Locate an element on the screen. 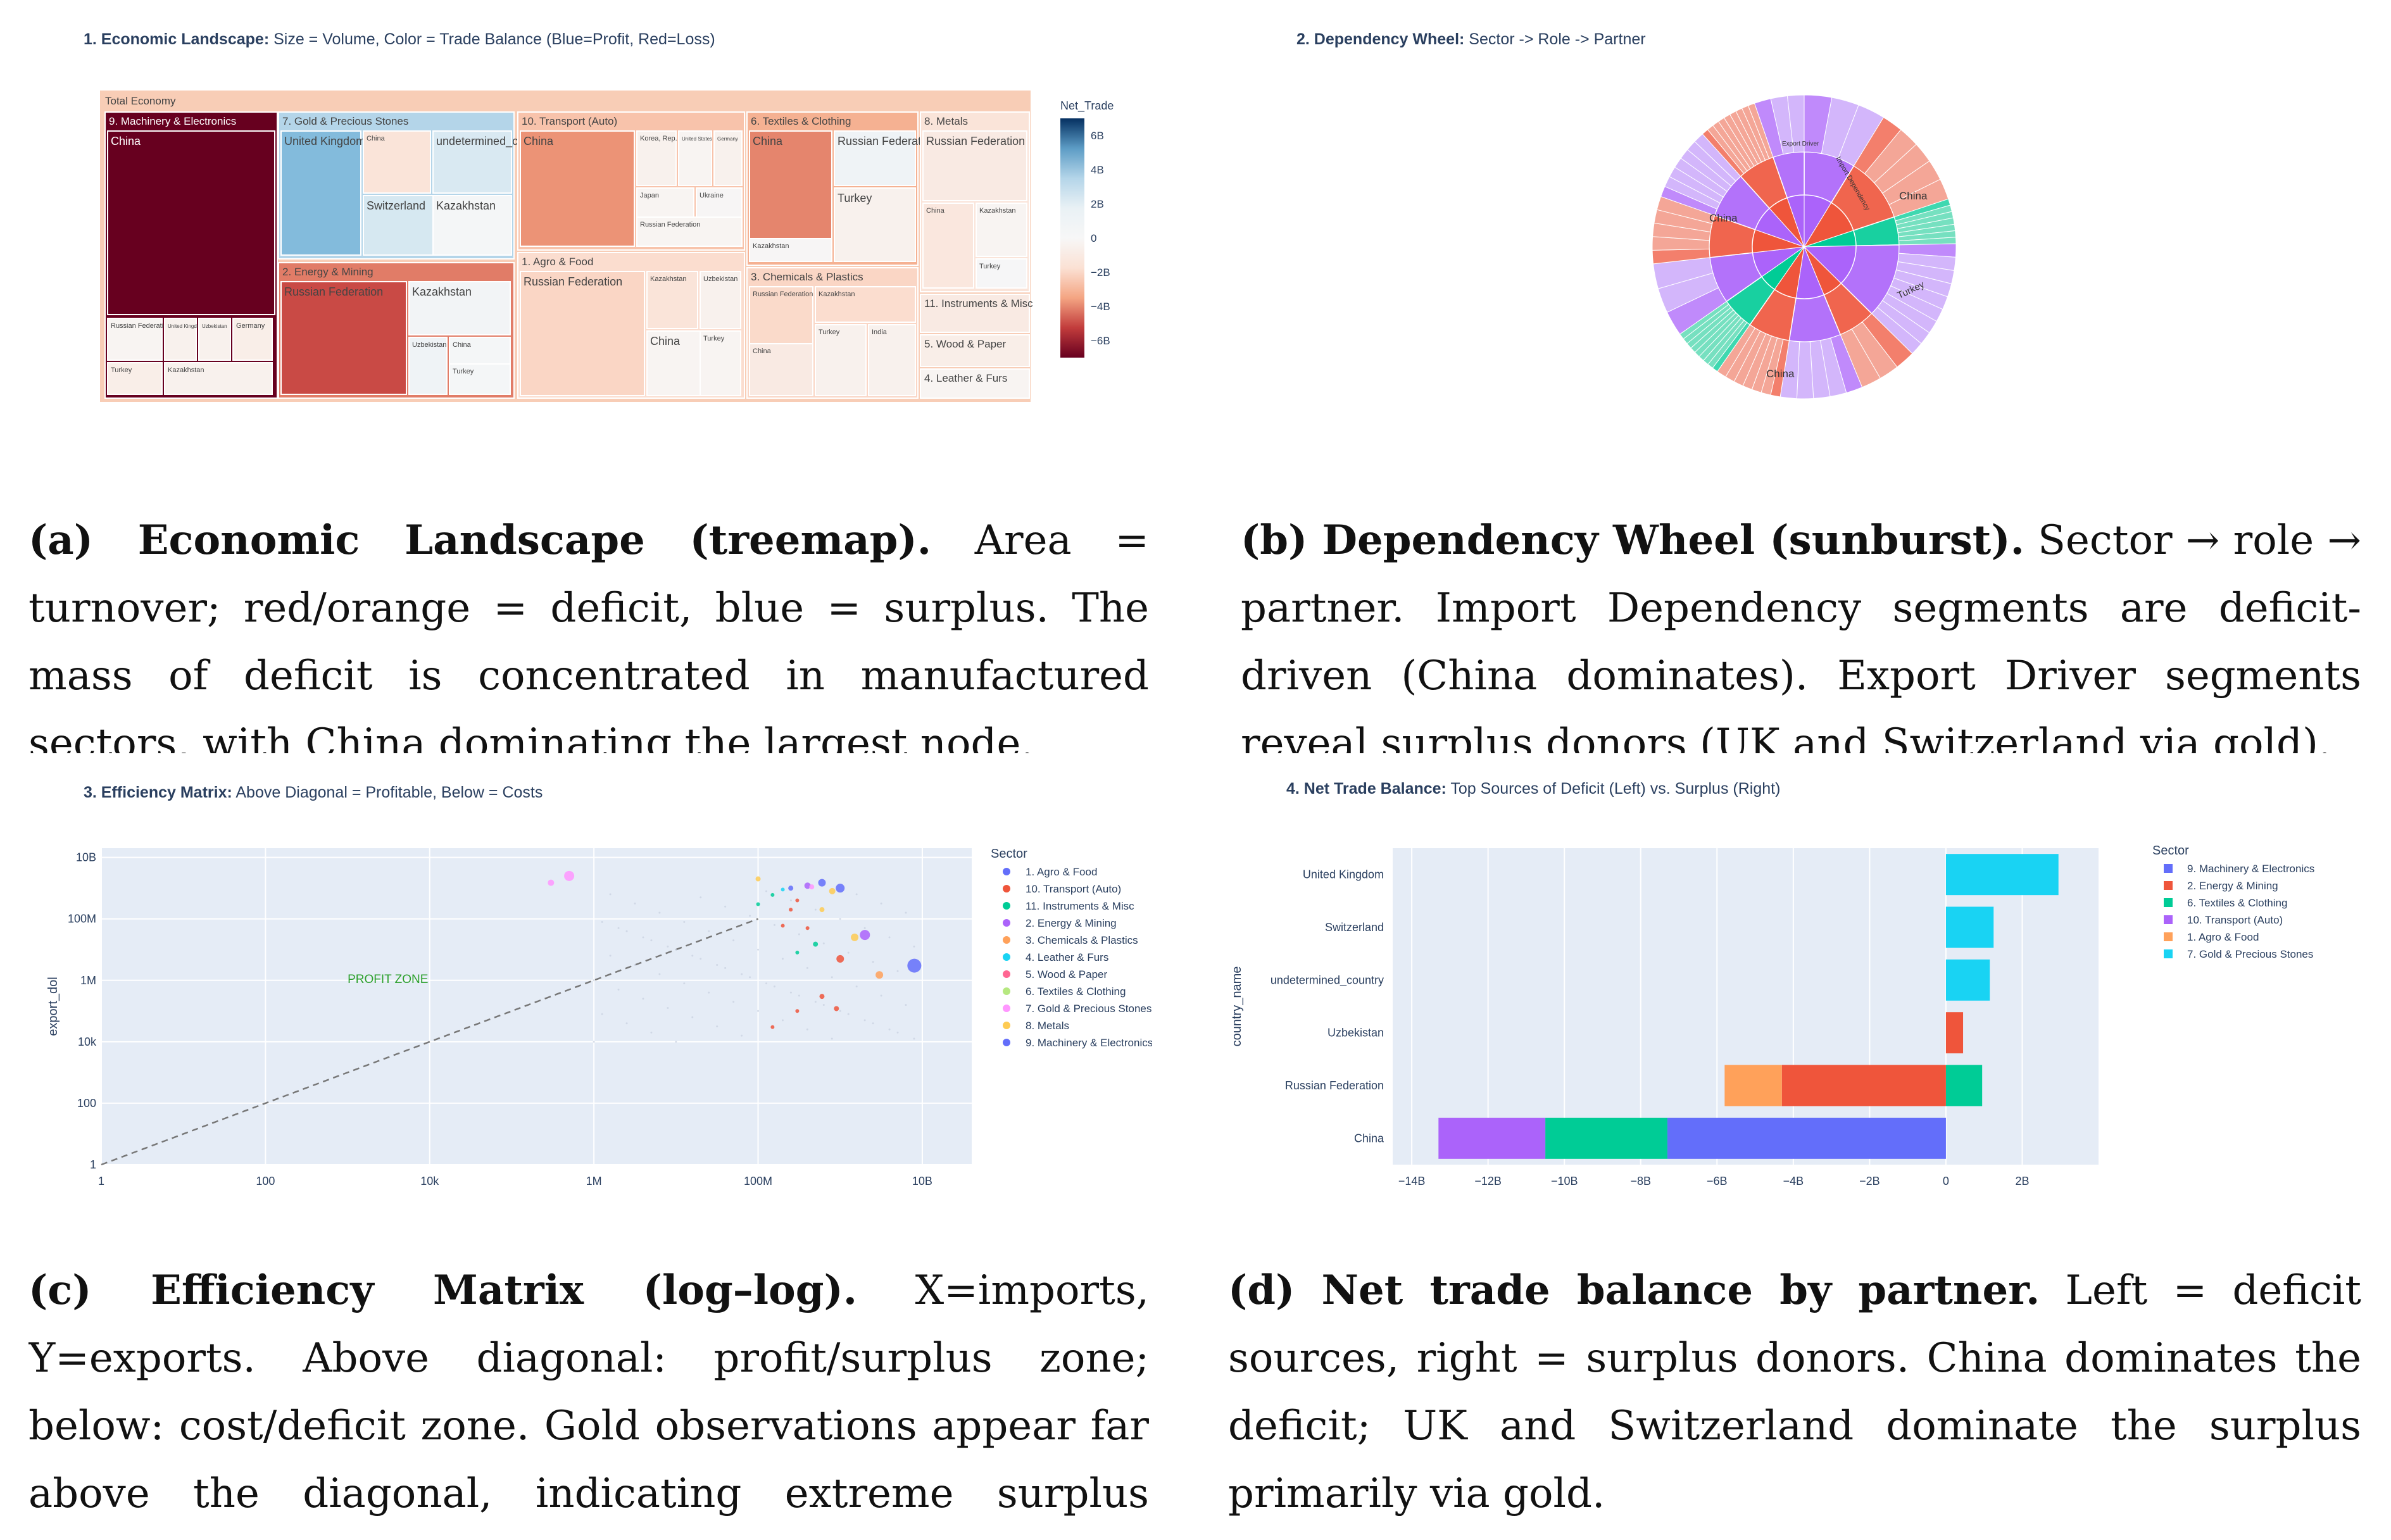 The width and height of the screenshot is (2391, 1540). scatter-x-tick-label: 1M is located at coordinates (594, 1181).